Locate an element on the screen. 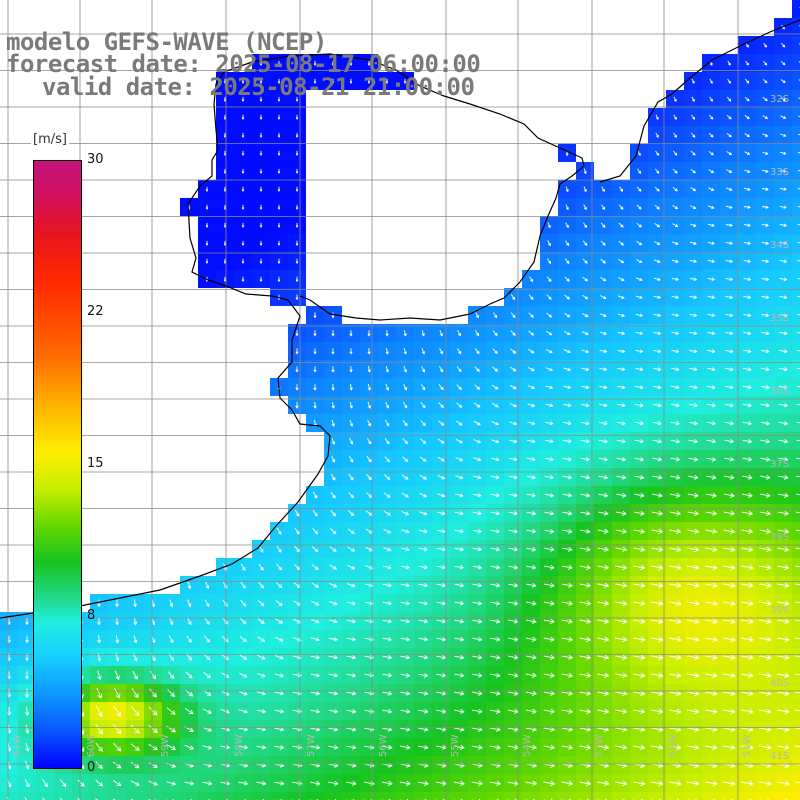 The width and height of the screenshot is (800, 800). lon-label-52w: 52W is located at coordinates (673, 745).